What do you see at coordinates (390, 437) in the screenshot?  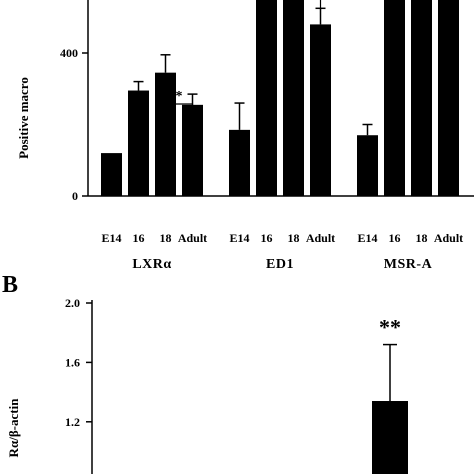 I see `panel-b-bar` at bounding box center [390, 437].